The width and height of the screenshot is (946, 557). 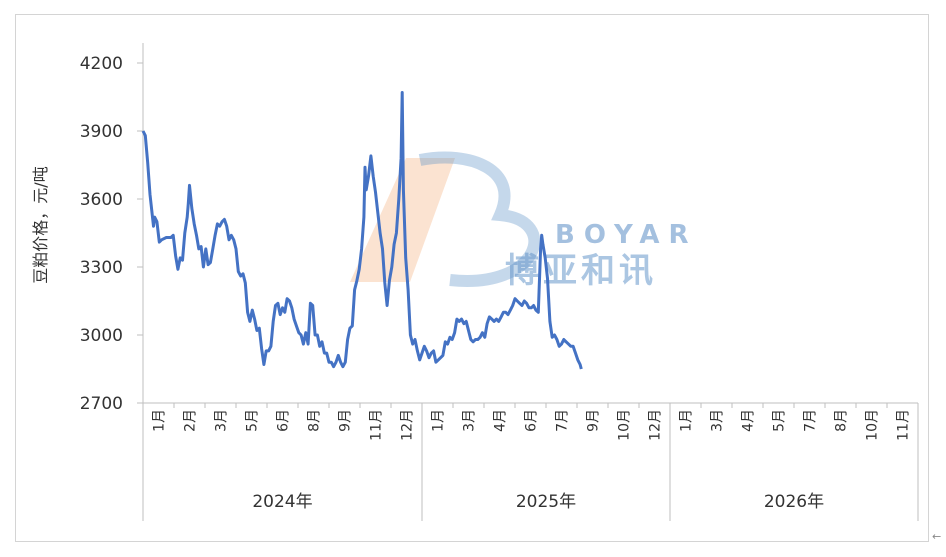 I want to click on watermark-logo-stripes, so click(x=445, y=219).